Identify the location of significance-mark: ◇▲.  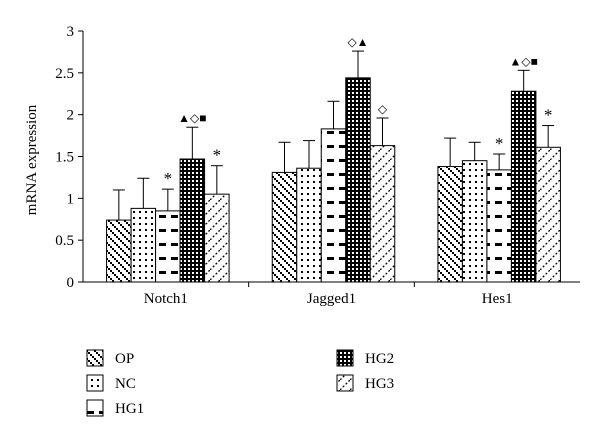
(357, 42).